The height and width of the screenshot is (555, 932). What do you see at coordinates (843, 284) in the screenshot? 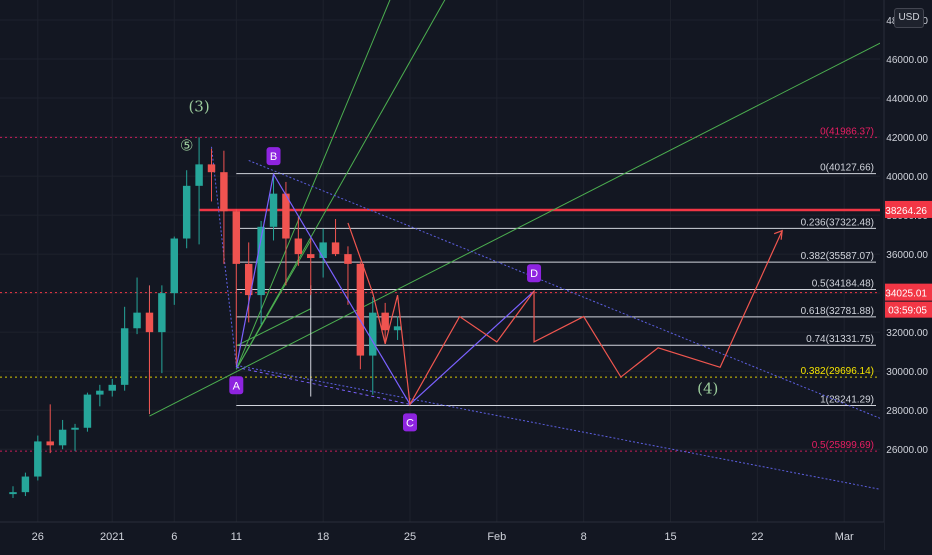
I see `fib-level-label: 0.5(34184.48)` at bounding box center [843, 284].